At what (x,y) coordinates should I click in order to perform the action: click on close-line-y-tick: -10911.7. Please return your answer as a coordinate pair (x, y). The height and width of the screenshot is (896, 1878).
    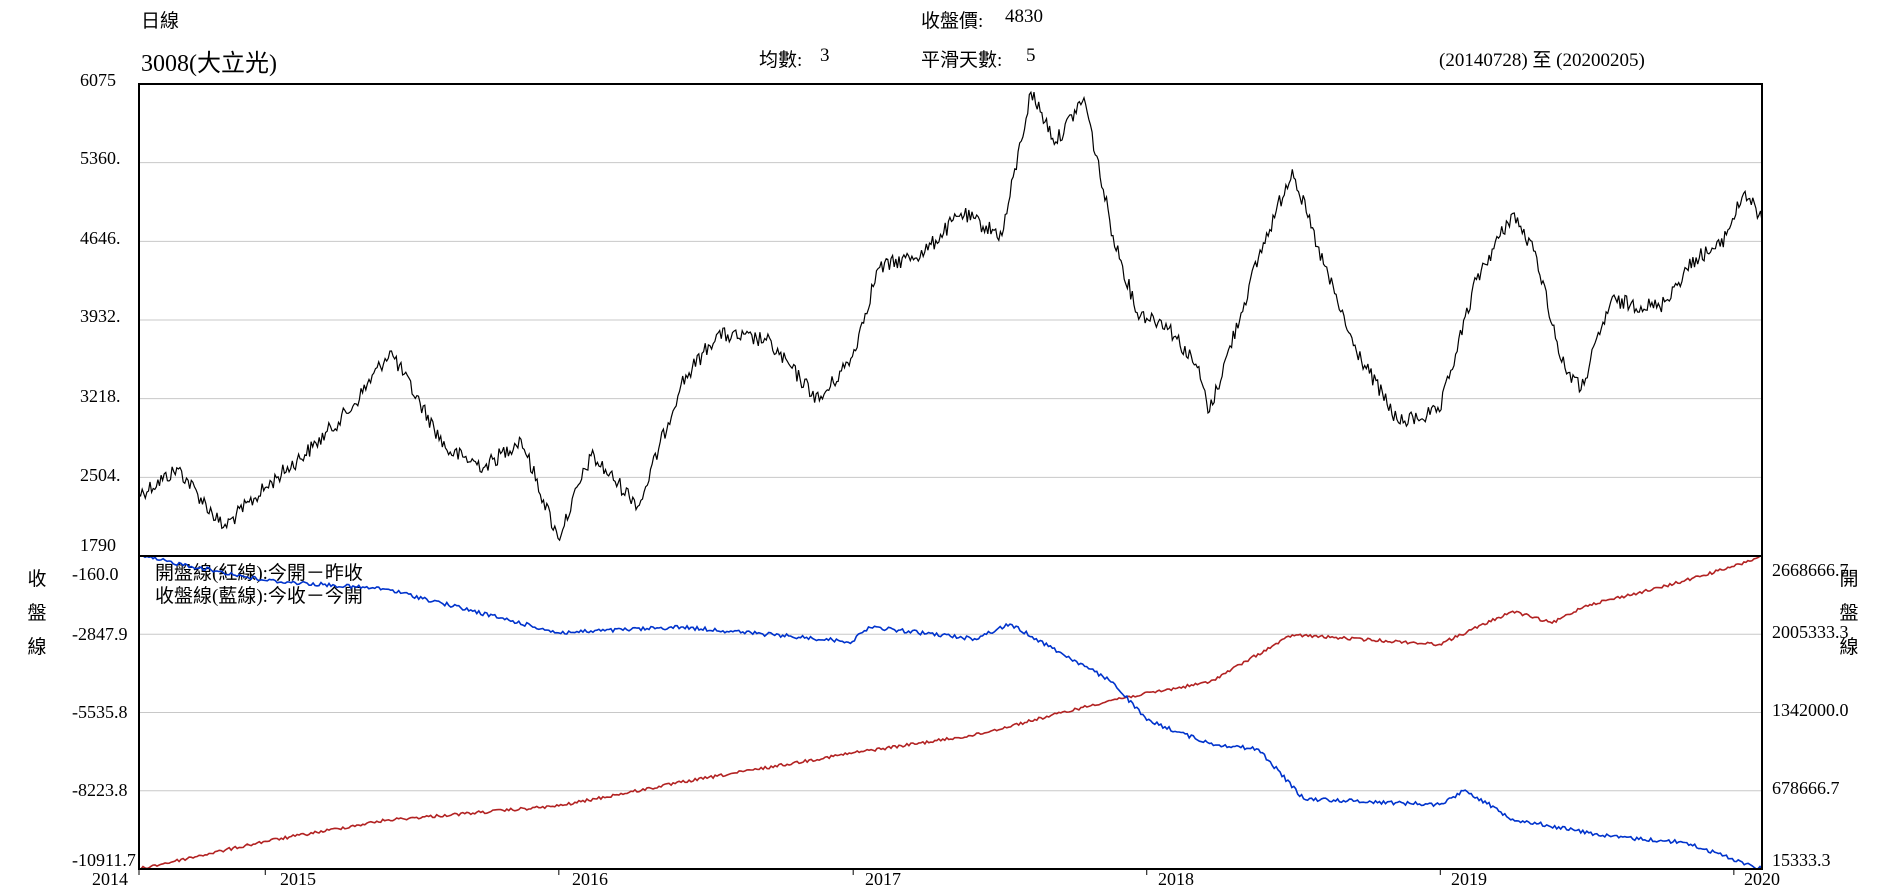
    Looking at the image, I should click on (104, 860).